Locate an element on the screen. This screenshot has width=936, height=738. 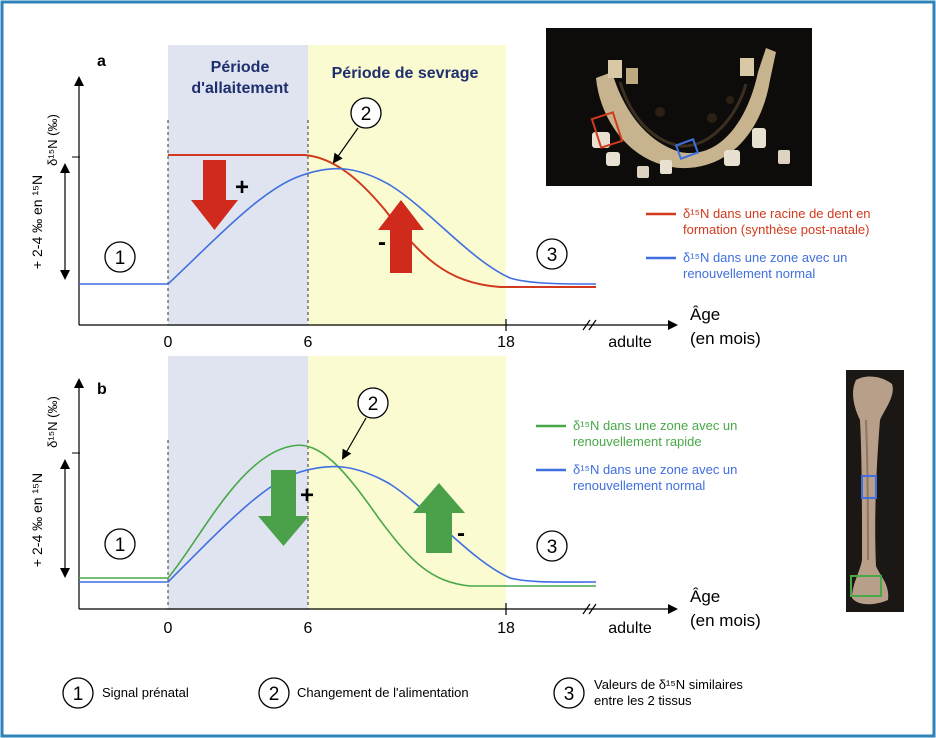
footer-marker-3-label: 3 is located at coordinates (569, 694).